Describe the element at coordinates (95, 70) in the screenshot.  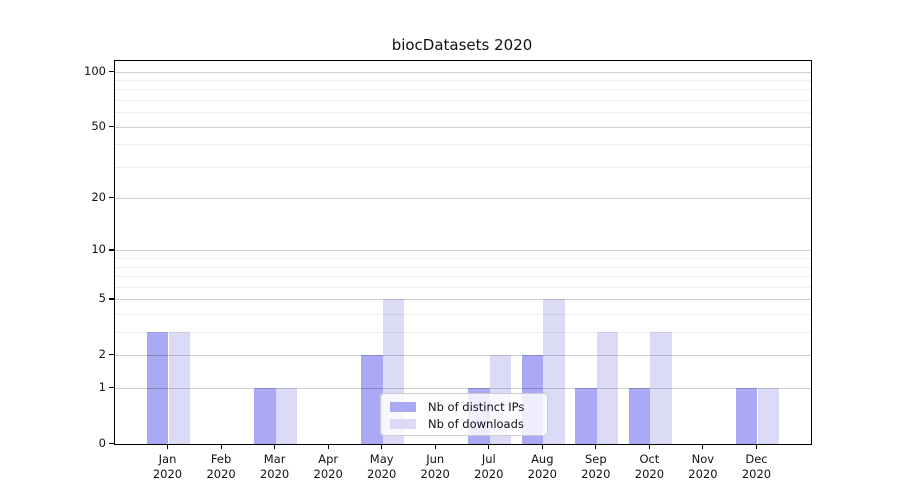
I see `y-tick-label: 100` at that location.